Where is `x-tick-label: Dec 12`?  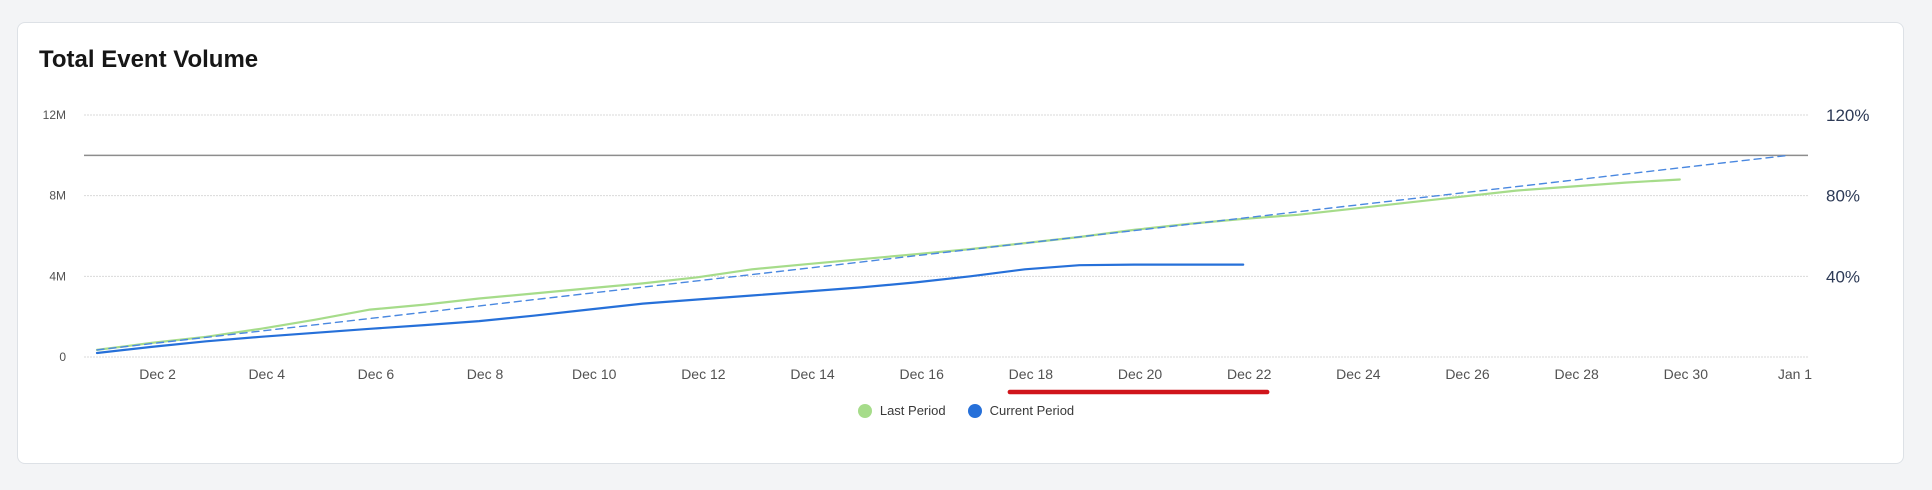 x-tick-label: Dec 12 is located at coordinates (703, 374).